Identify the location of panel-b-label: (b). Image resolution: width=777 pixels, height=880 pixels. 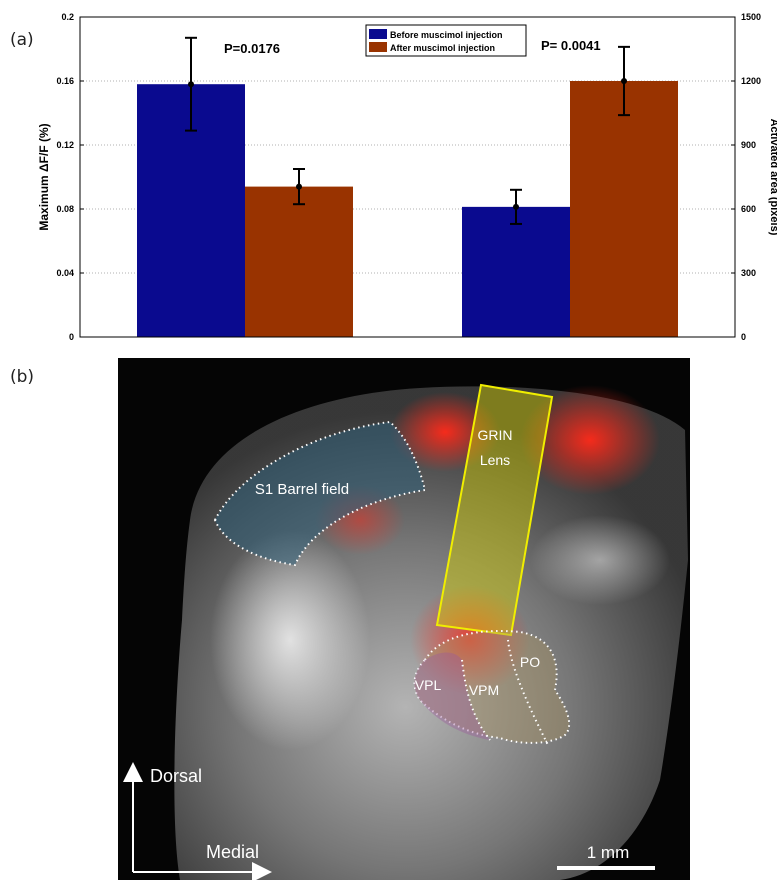
(22, 377).